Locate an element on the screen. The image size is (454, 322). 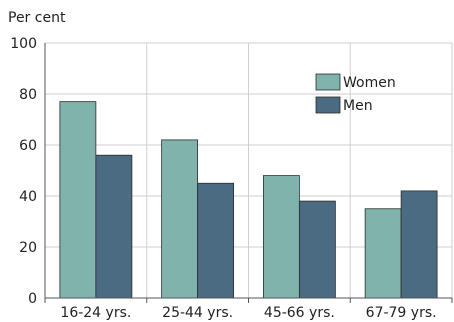
x-tick-labels: 16-24 yrs. 25-44 yrs. 45-66 yrs. 67-79 yrs. is located at coordinates (248, 313).